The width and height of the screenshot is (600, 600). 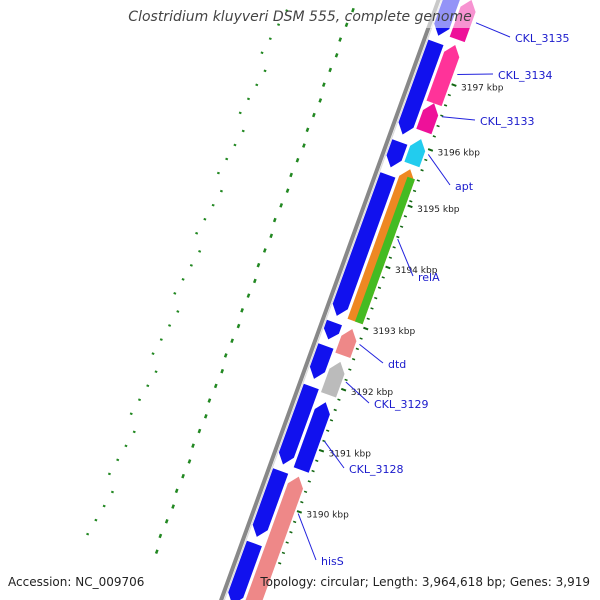 I want to click on title-backdrop, so click(x=440, y=14).